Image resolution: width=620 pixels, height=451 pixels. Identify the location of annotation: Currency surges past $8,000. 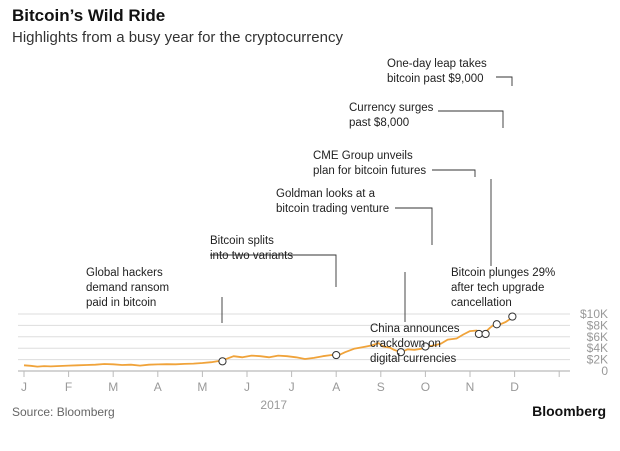
(426, 215).